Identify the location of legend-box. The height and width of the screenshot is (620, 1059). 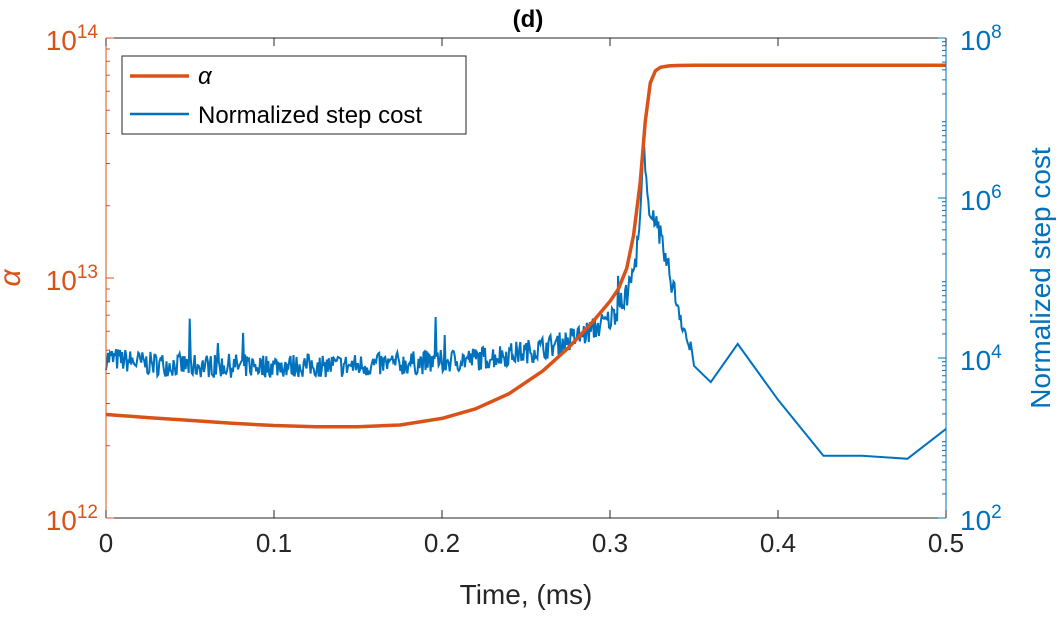
(294, 95).